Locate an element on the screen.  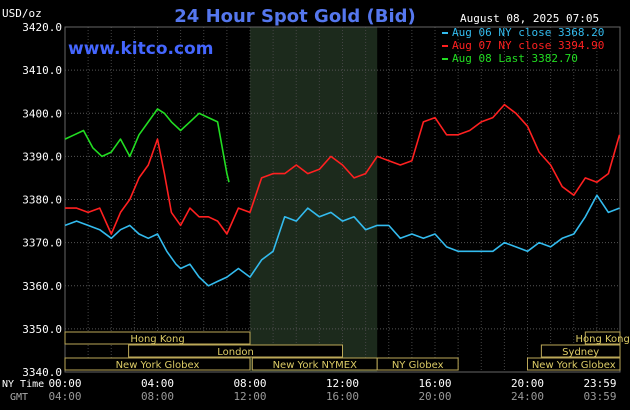
x-axis-label-ny-time: NY Time is located at coordinates (23, 384).